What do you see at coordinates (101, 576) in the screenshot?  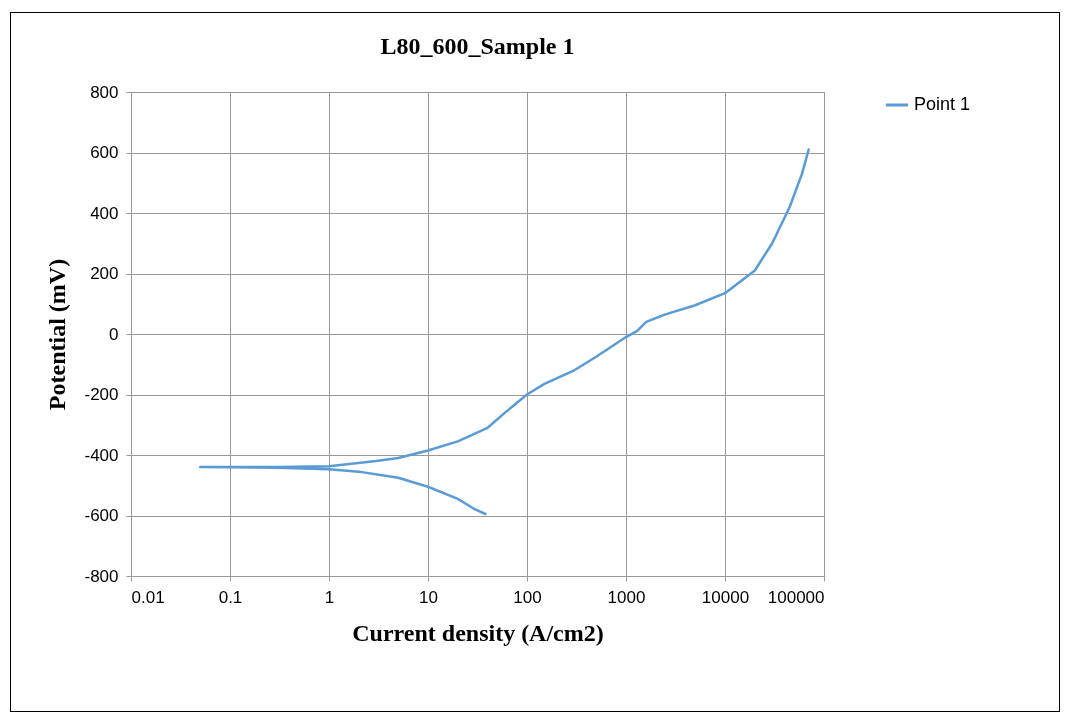 I see `y-tick-label: -800` at bounding box center [101, 576].